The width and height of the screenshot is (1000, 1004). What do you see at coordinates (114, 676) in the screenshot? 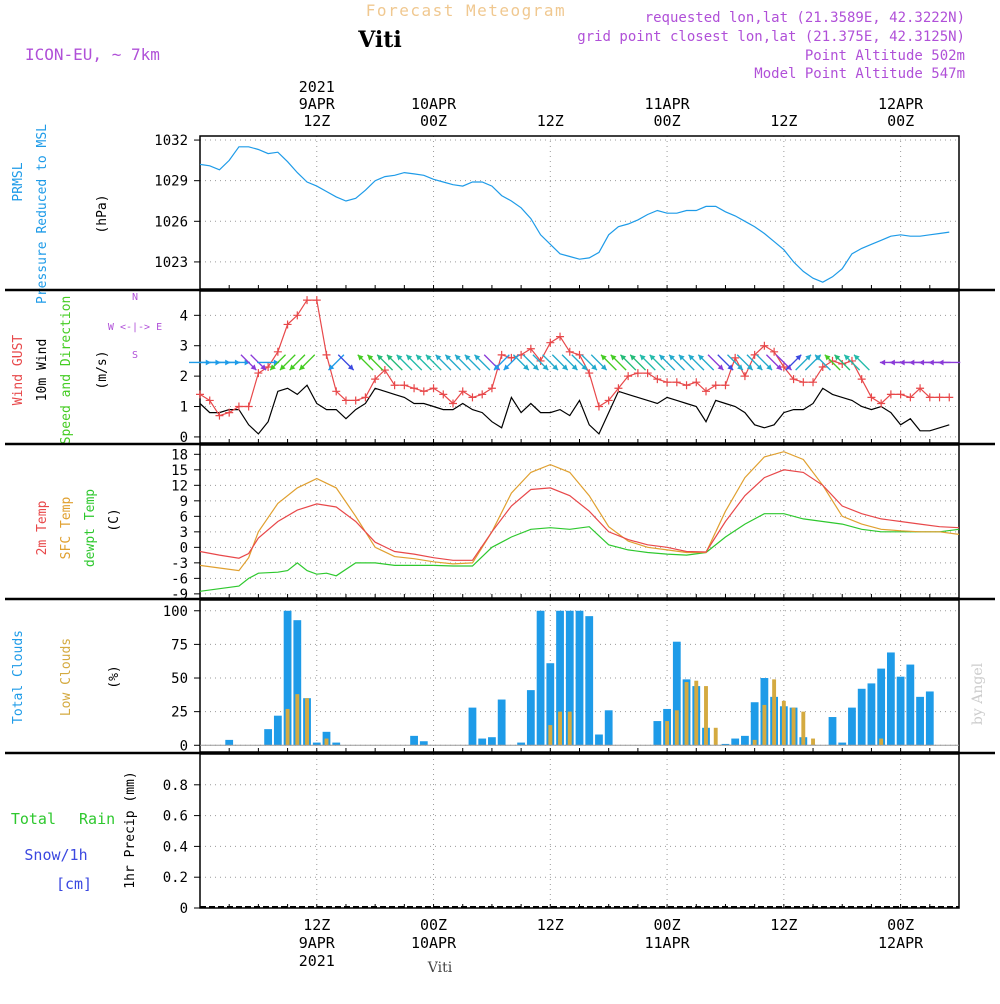
I see `clouds-ylabel-units: (%)` at bounding box center [114, 676].